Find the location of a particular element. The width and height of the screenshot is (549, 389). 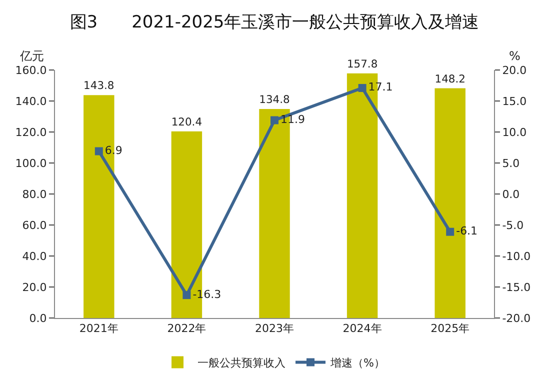

y-tick-label: 160.0 is located at coordinates (31, 70).